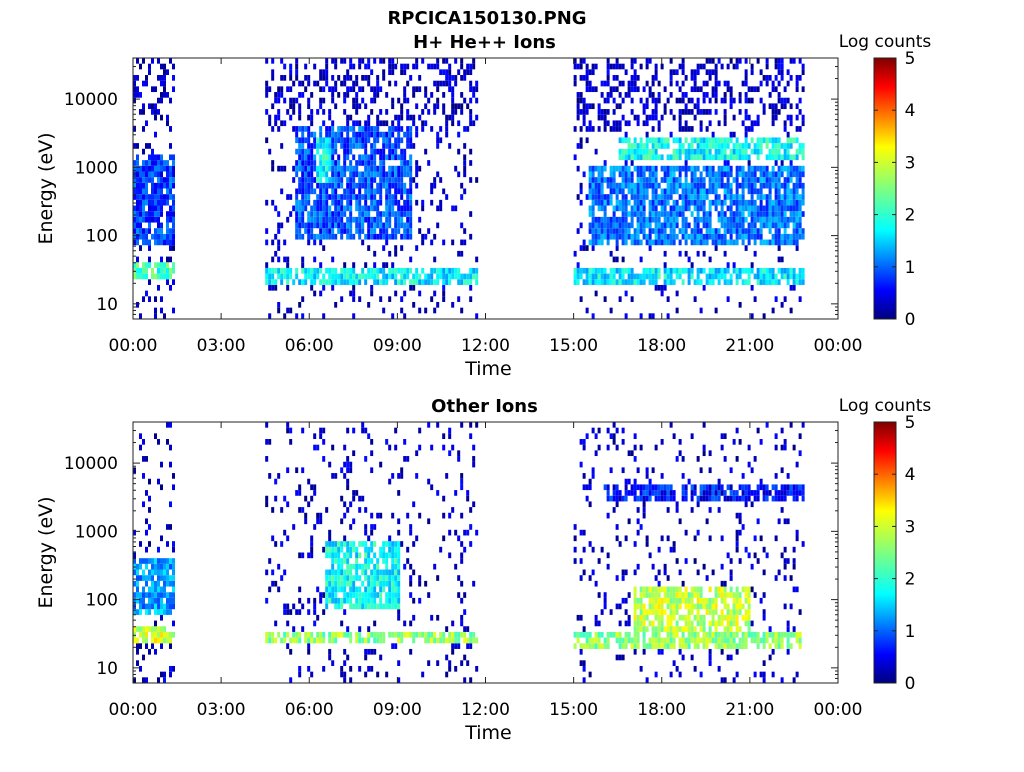  I want to click on colorbar-tick-label: 2, so click(910, 216).